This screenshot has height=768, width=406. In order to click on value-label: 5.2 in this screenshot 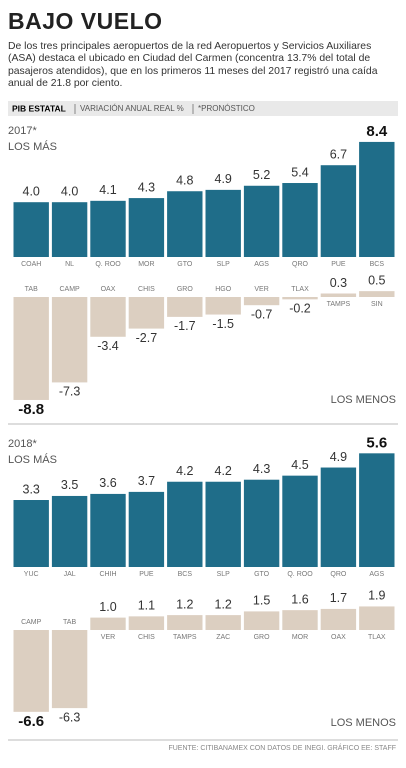, I will do `click(261, 175)`.